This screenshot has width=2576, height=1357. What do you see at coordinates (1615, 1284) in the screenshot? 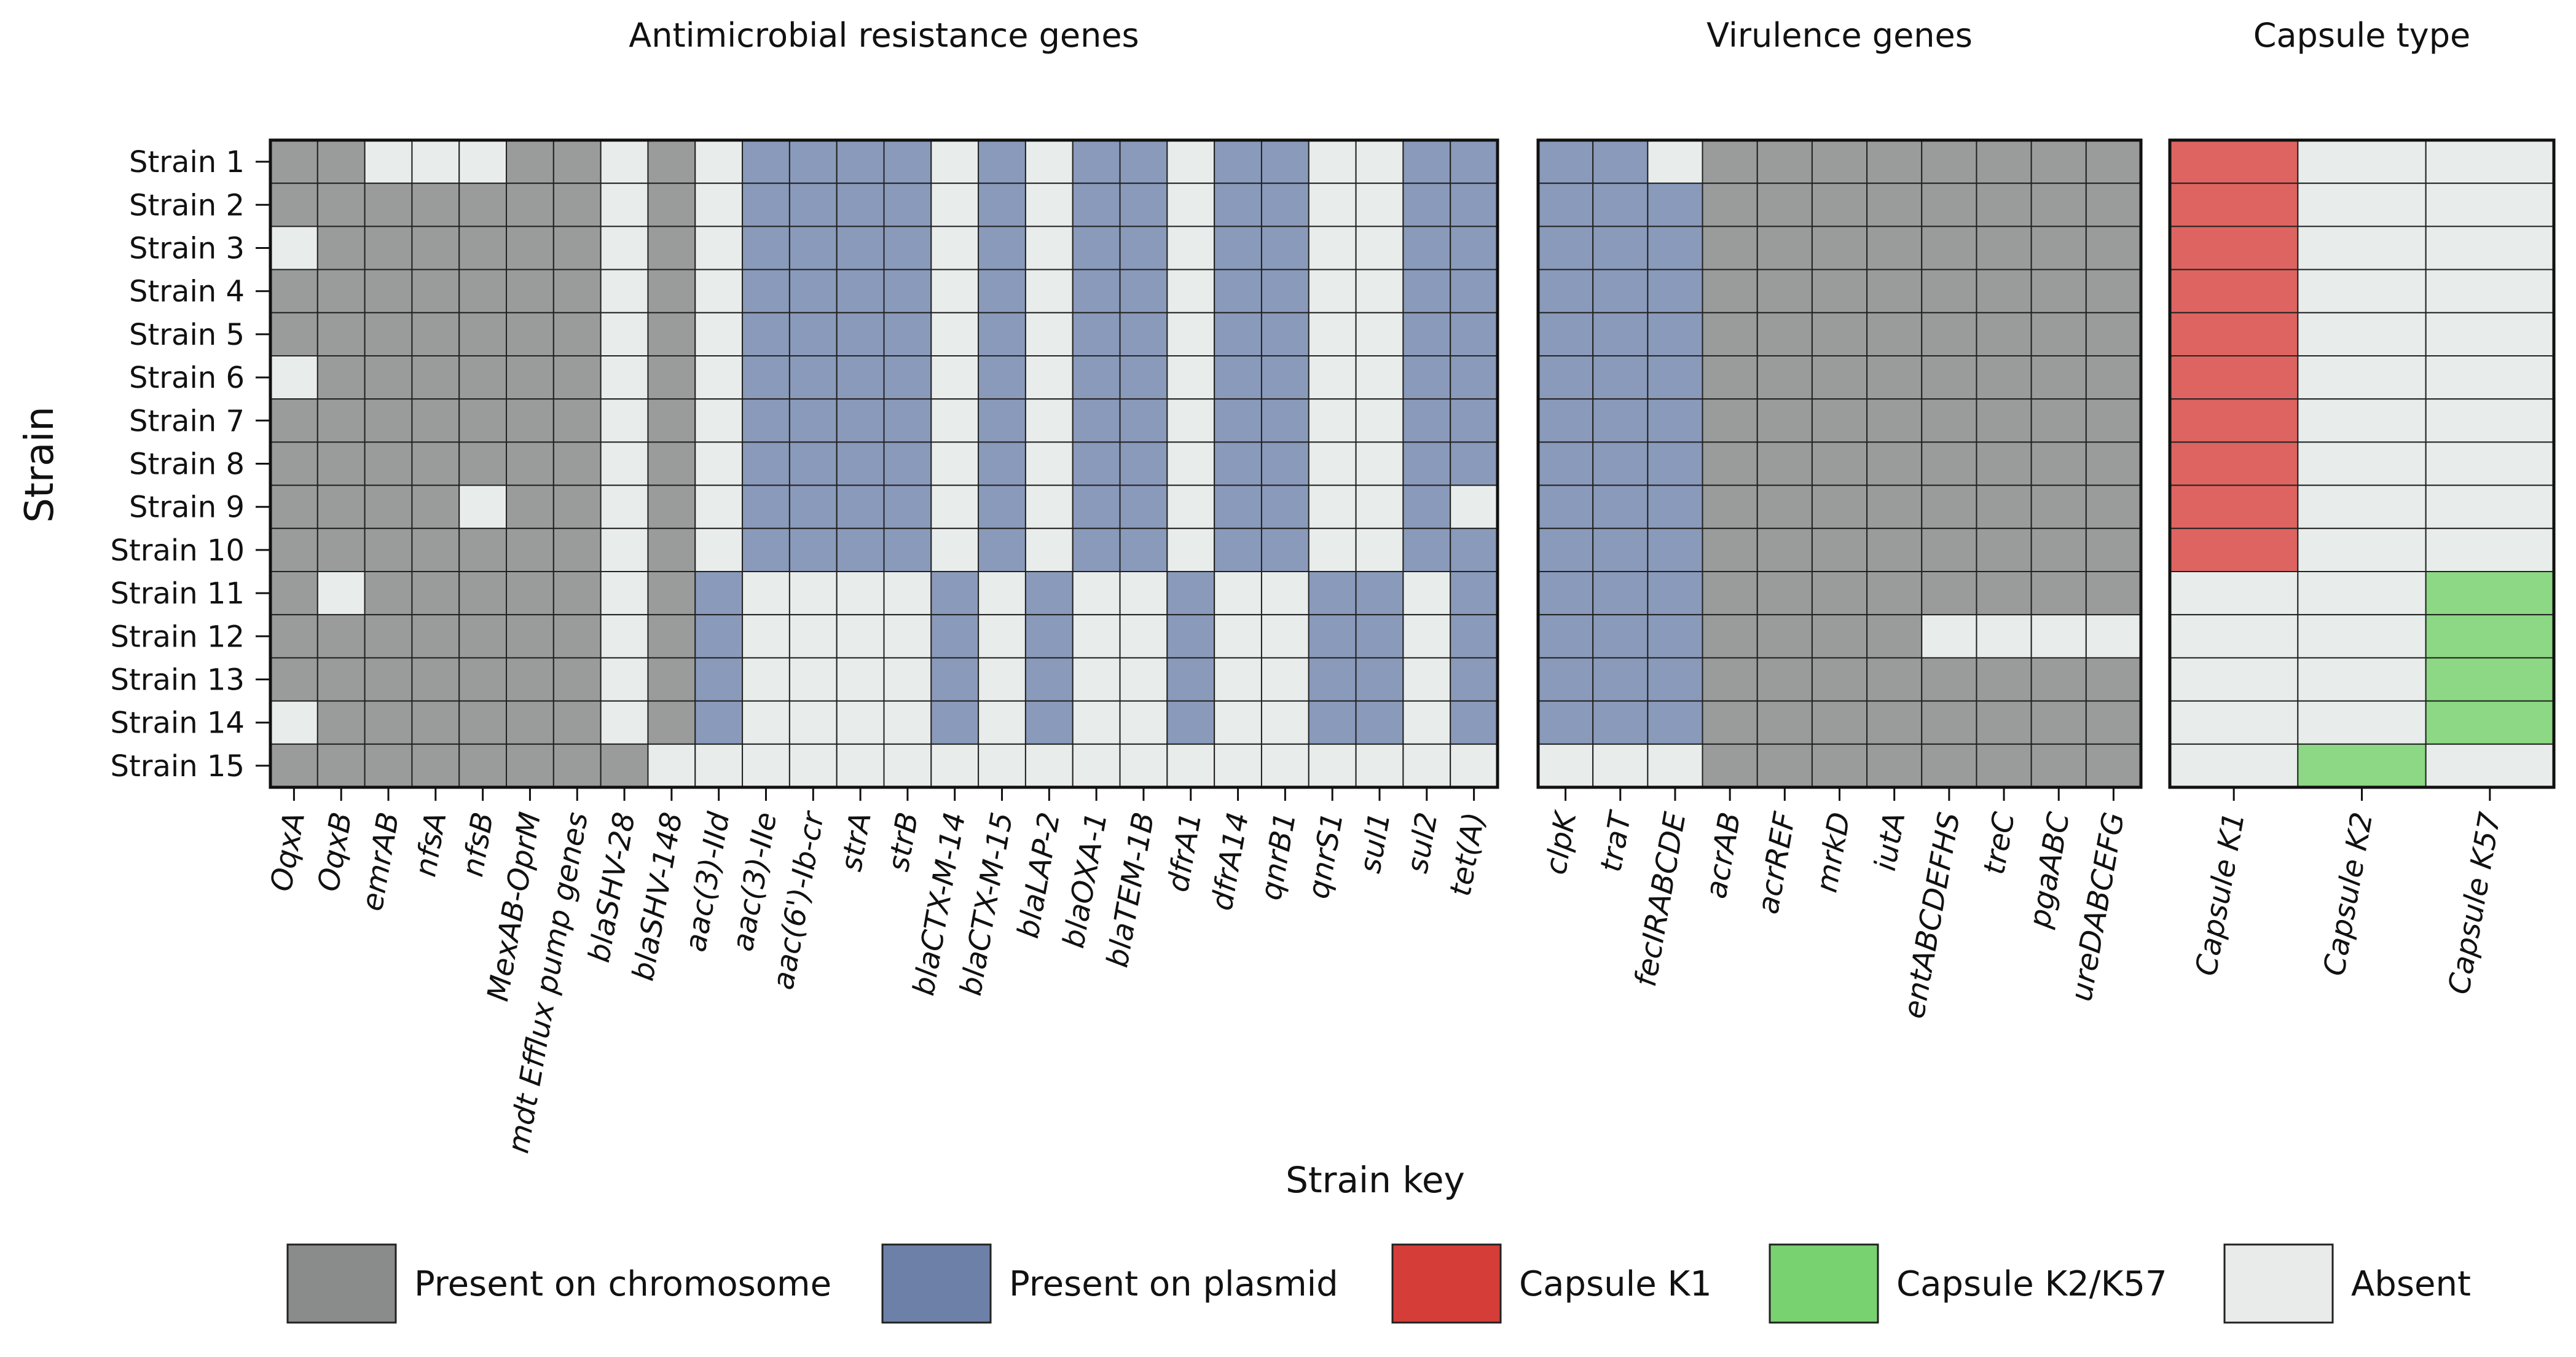
I see `legend-label-capsule-k1: Capsule K1` at bounding box center [1615, 1284].